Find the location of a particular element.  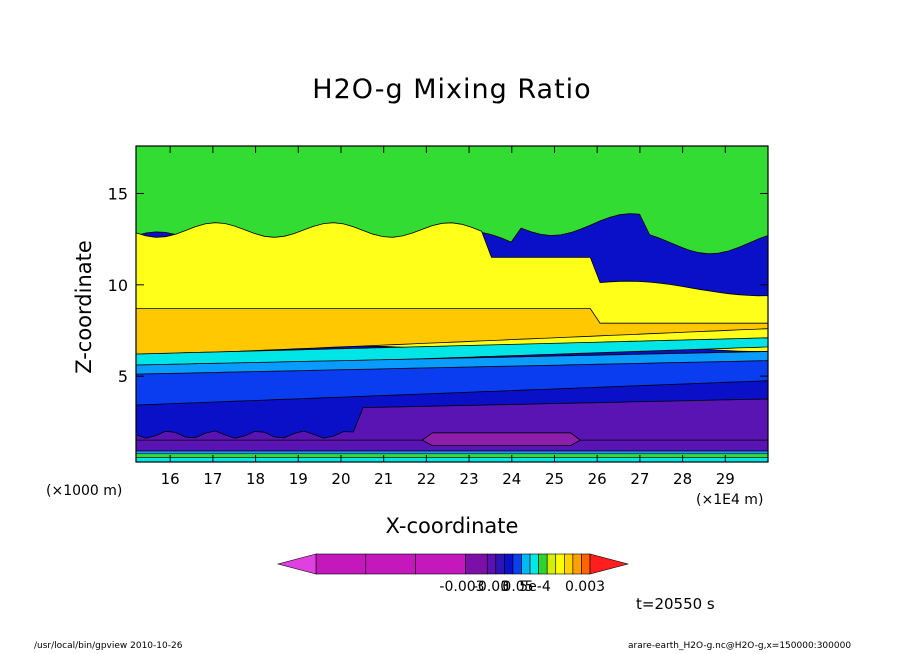

colorbar-label: -0.00 is located at coordinates (491, 587).